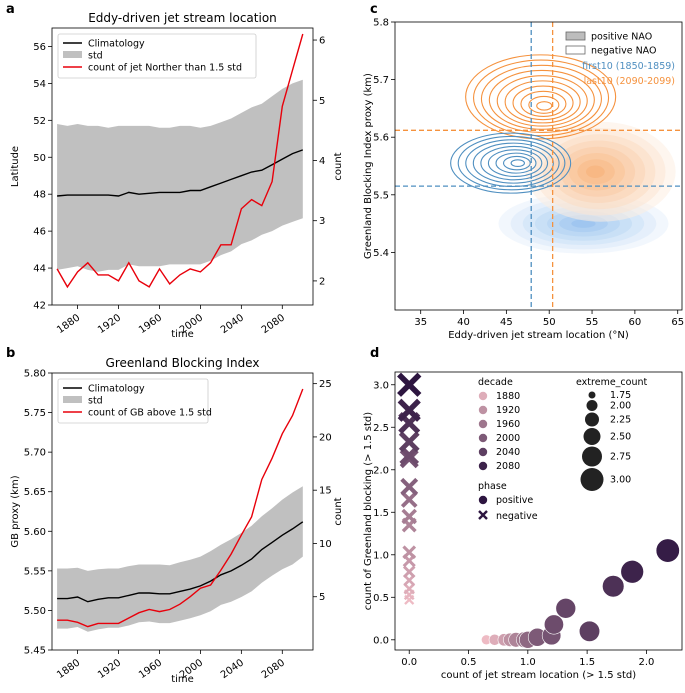  What do you see at coordinates (322, 41) in the screenshot?
I see `y2-tick-label: 6` at bounding box center [322, 41].